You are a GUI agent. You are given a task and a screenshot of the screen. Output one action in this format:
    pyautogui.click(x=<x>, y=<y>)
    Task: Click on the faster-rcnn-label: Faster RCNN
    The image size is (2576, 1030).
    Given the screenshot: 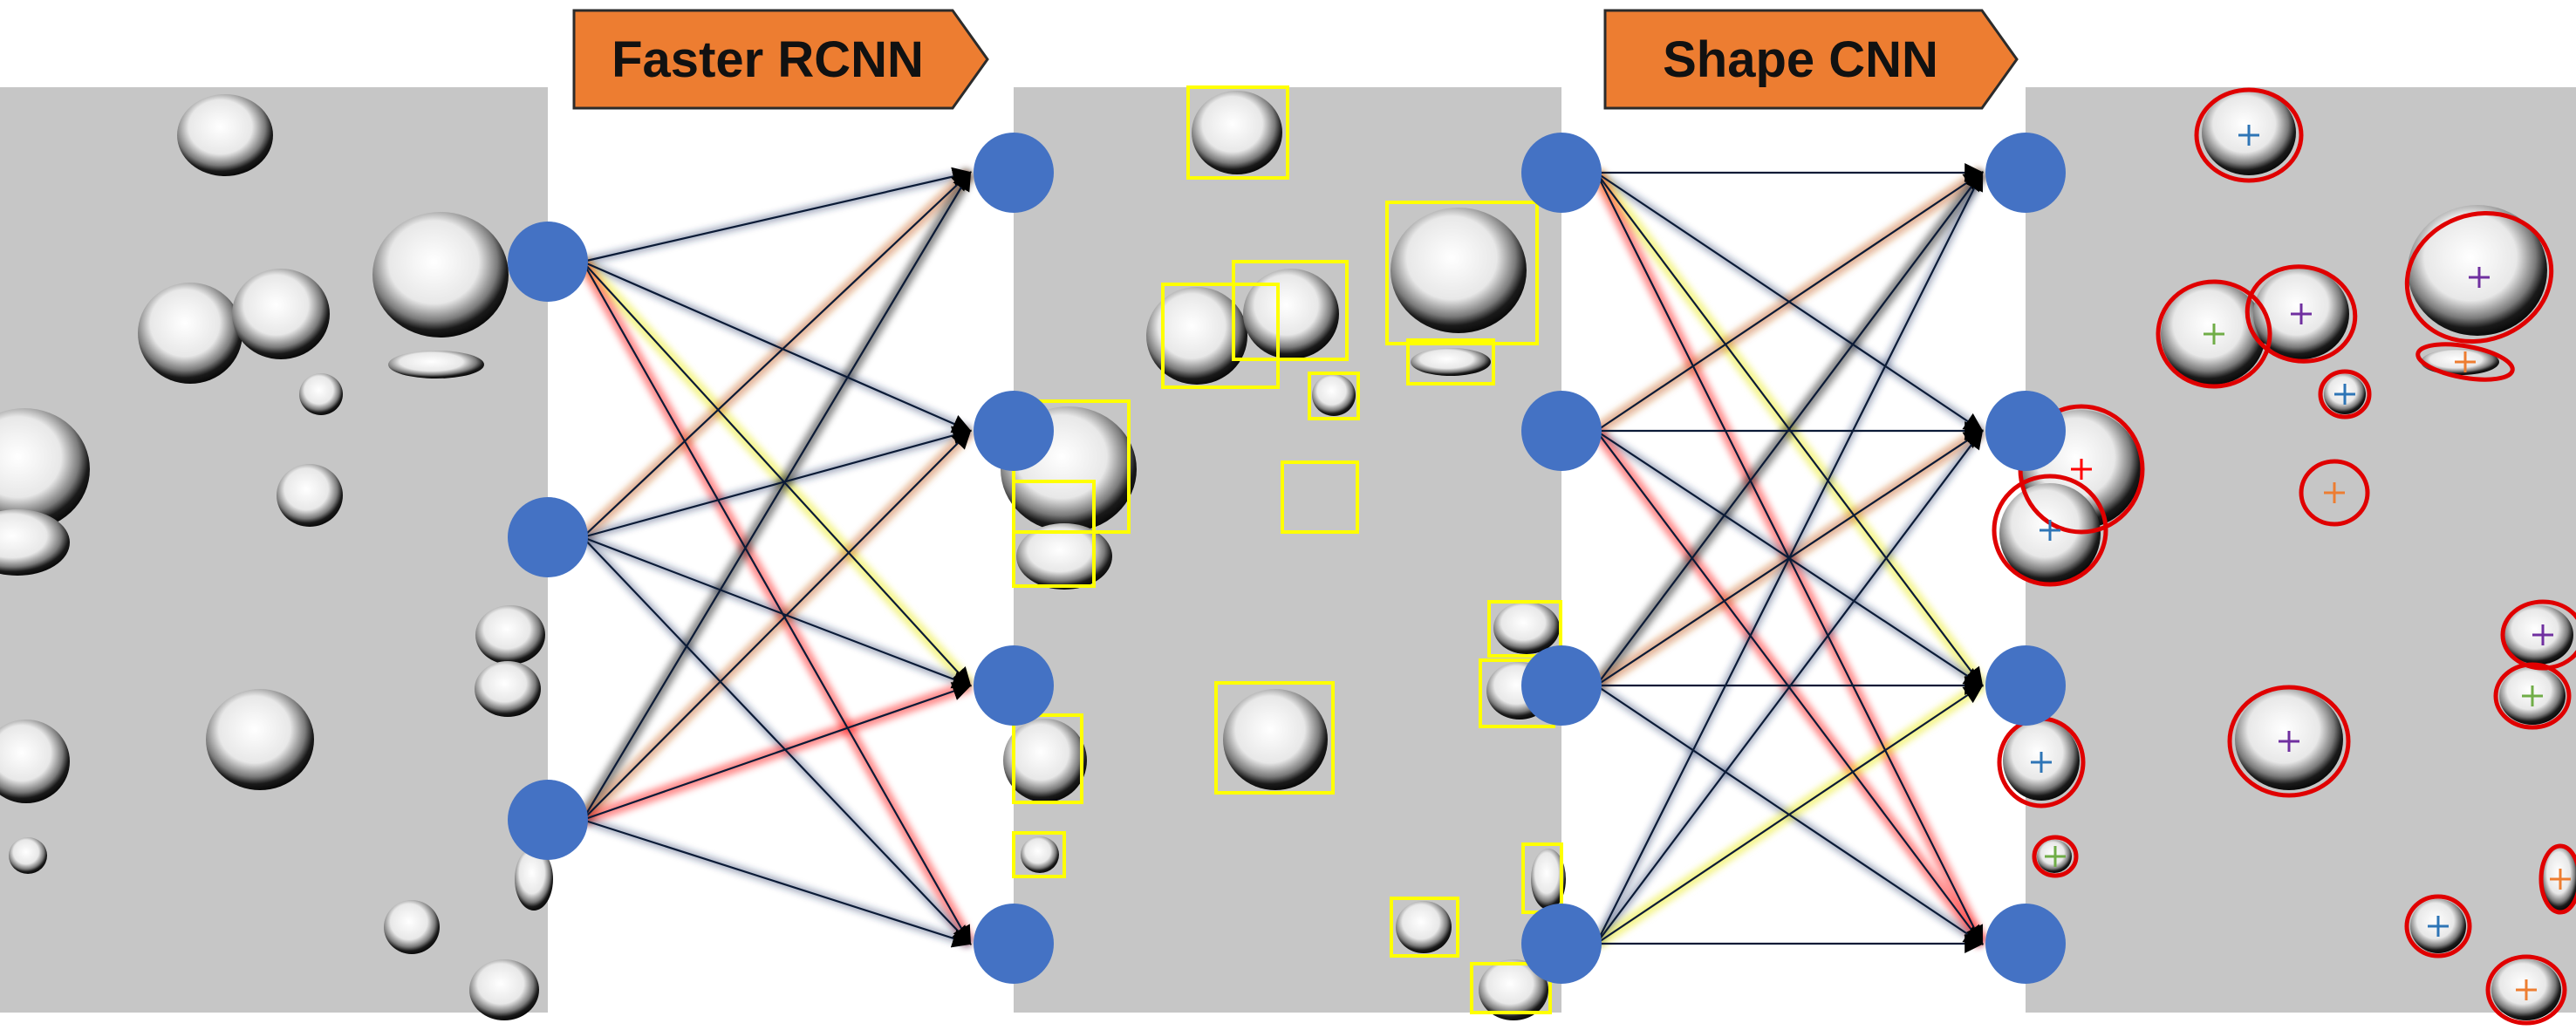 What is the action you would take?
    pyautogui.click(x=780, y=59)
    